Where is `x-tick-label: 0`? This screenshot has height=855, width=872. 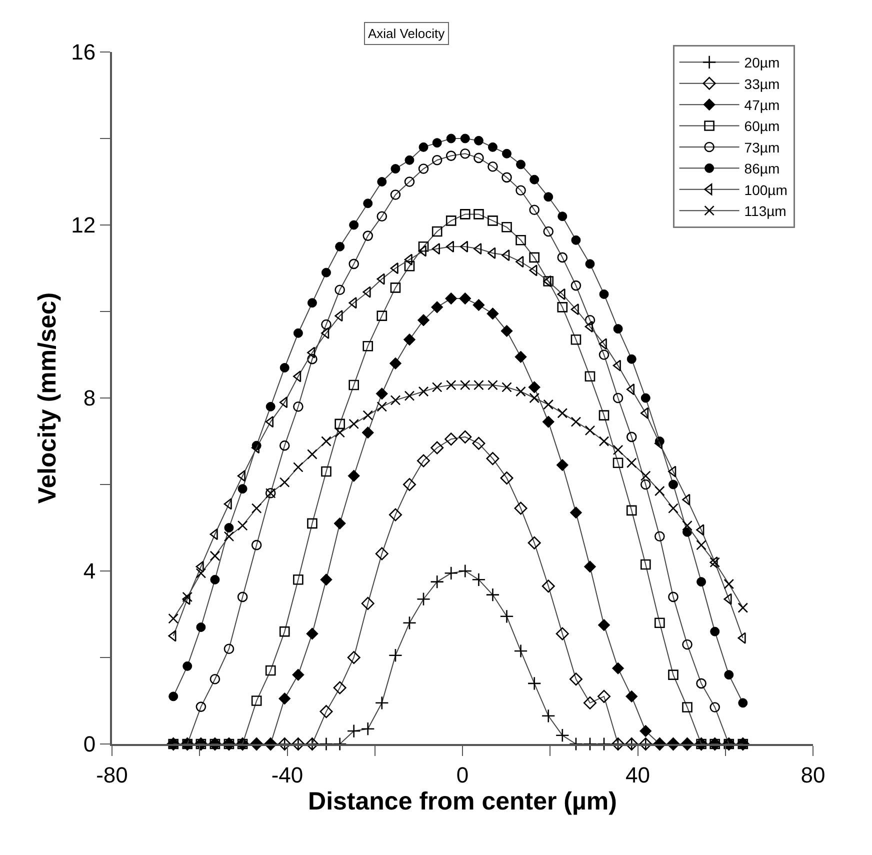
x-tick-label: 0 is located at coordinates (462, 775).